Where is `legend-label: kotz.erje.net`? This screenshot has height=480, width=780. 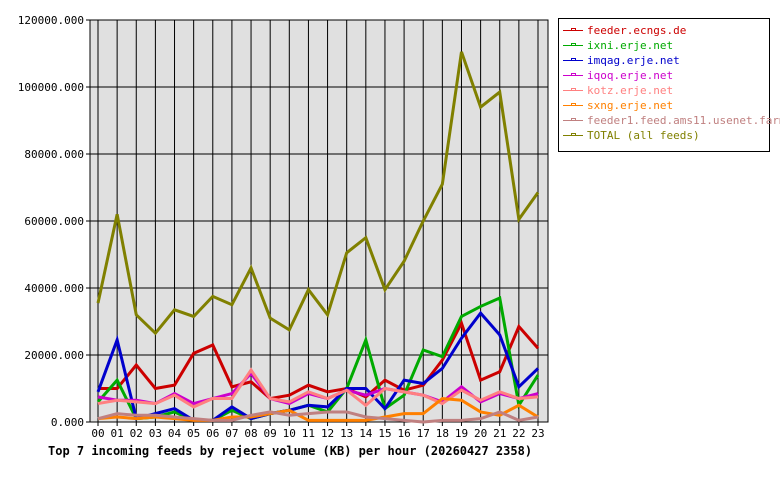 legend-label: kotz.erje.net is located at coordinates (630, 90).